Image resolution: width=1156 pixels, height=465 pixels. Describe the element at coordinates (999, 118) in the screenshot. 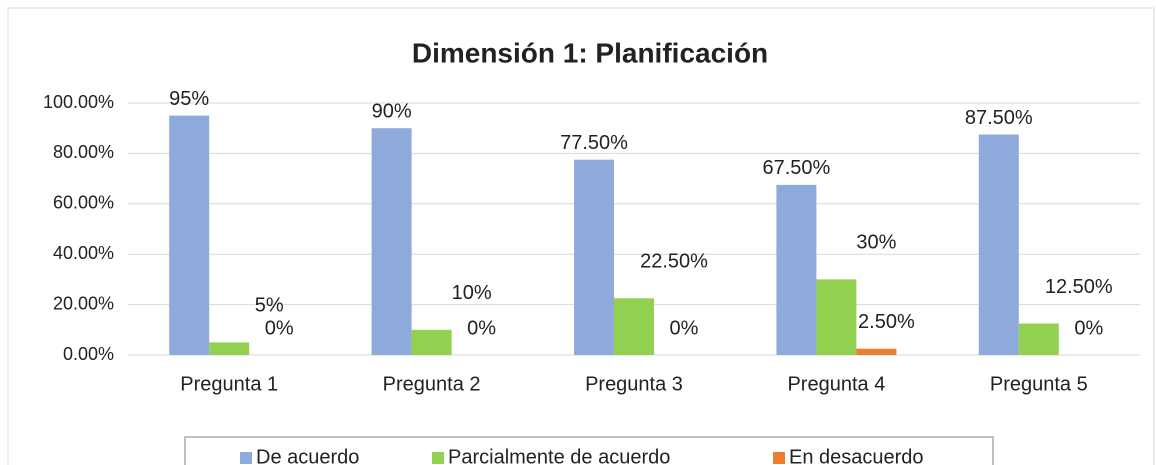

I see `data-label: 87.50%` at that location.